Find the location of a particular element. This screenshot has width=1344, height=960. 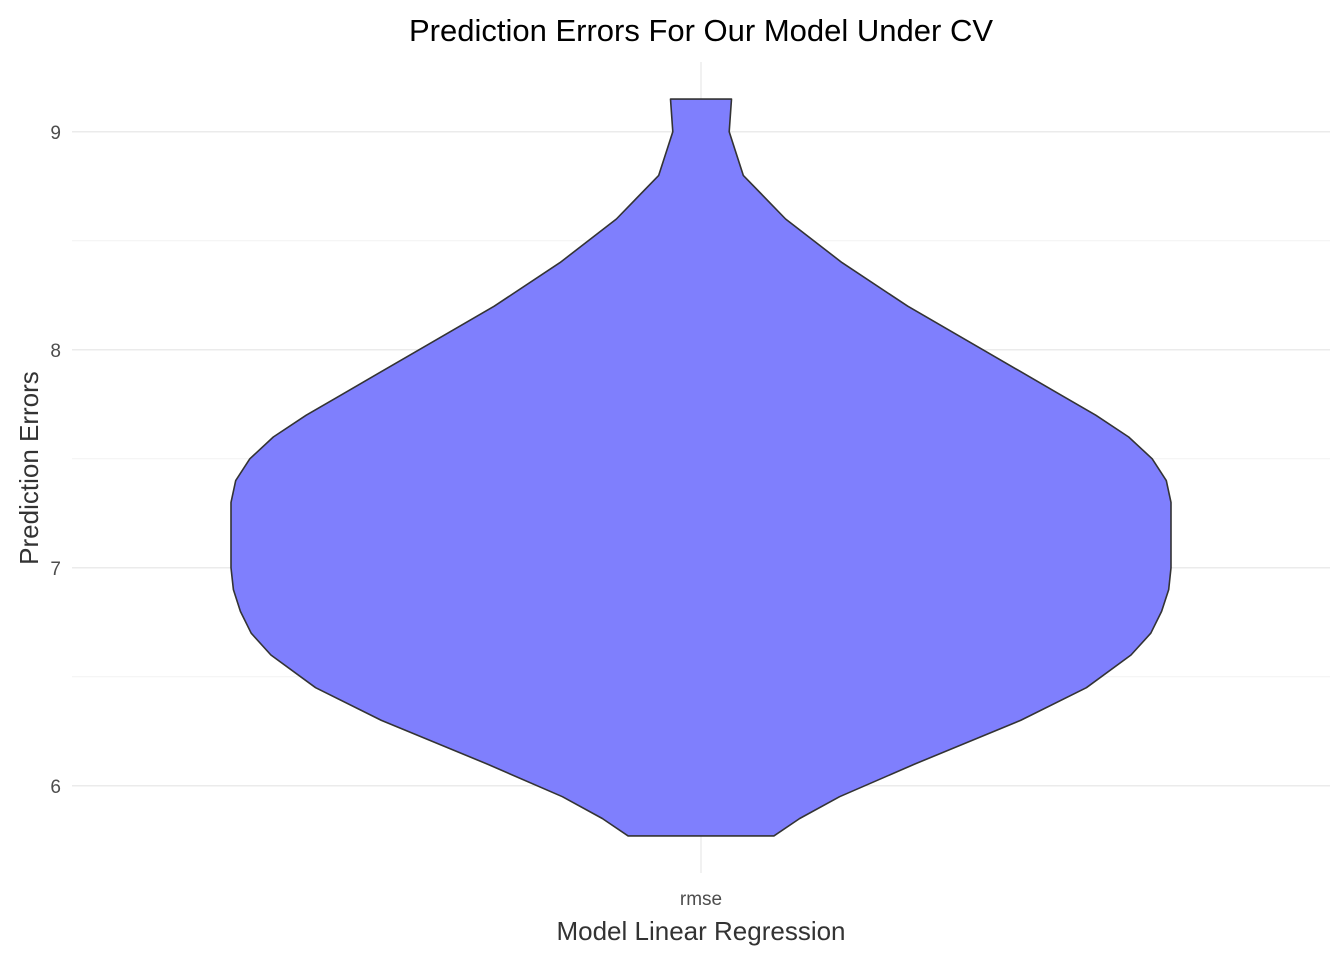

y-tick-label: 8 is located at coordinates (55, 351).